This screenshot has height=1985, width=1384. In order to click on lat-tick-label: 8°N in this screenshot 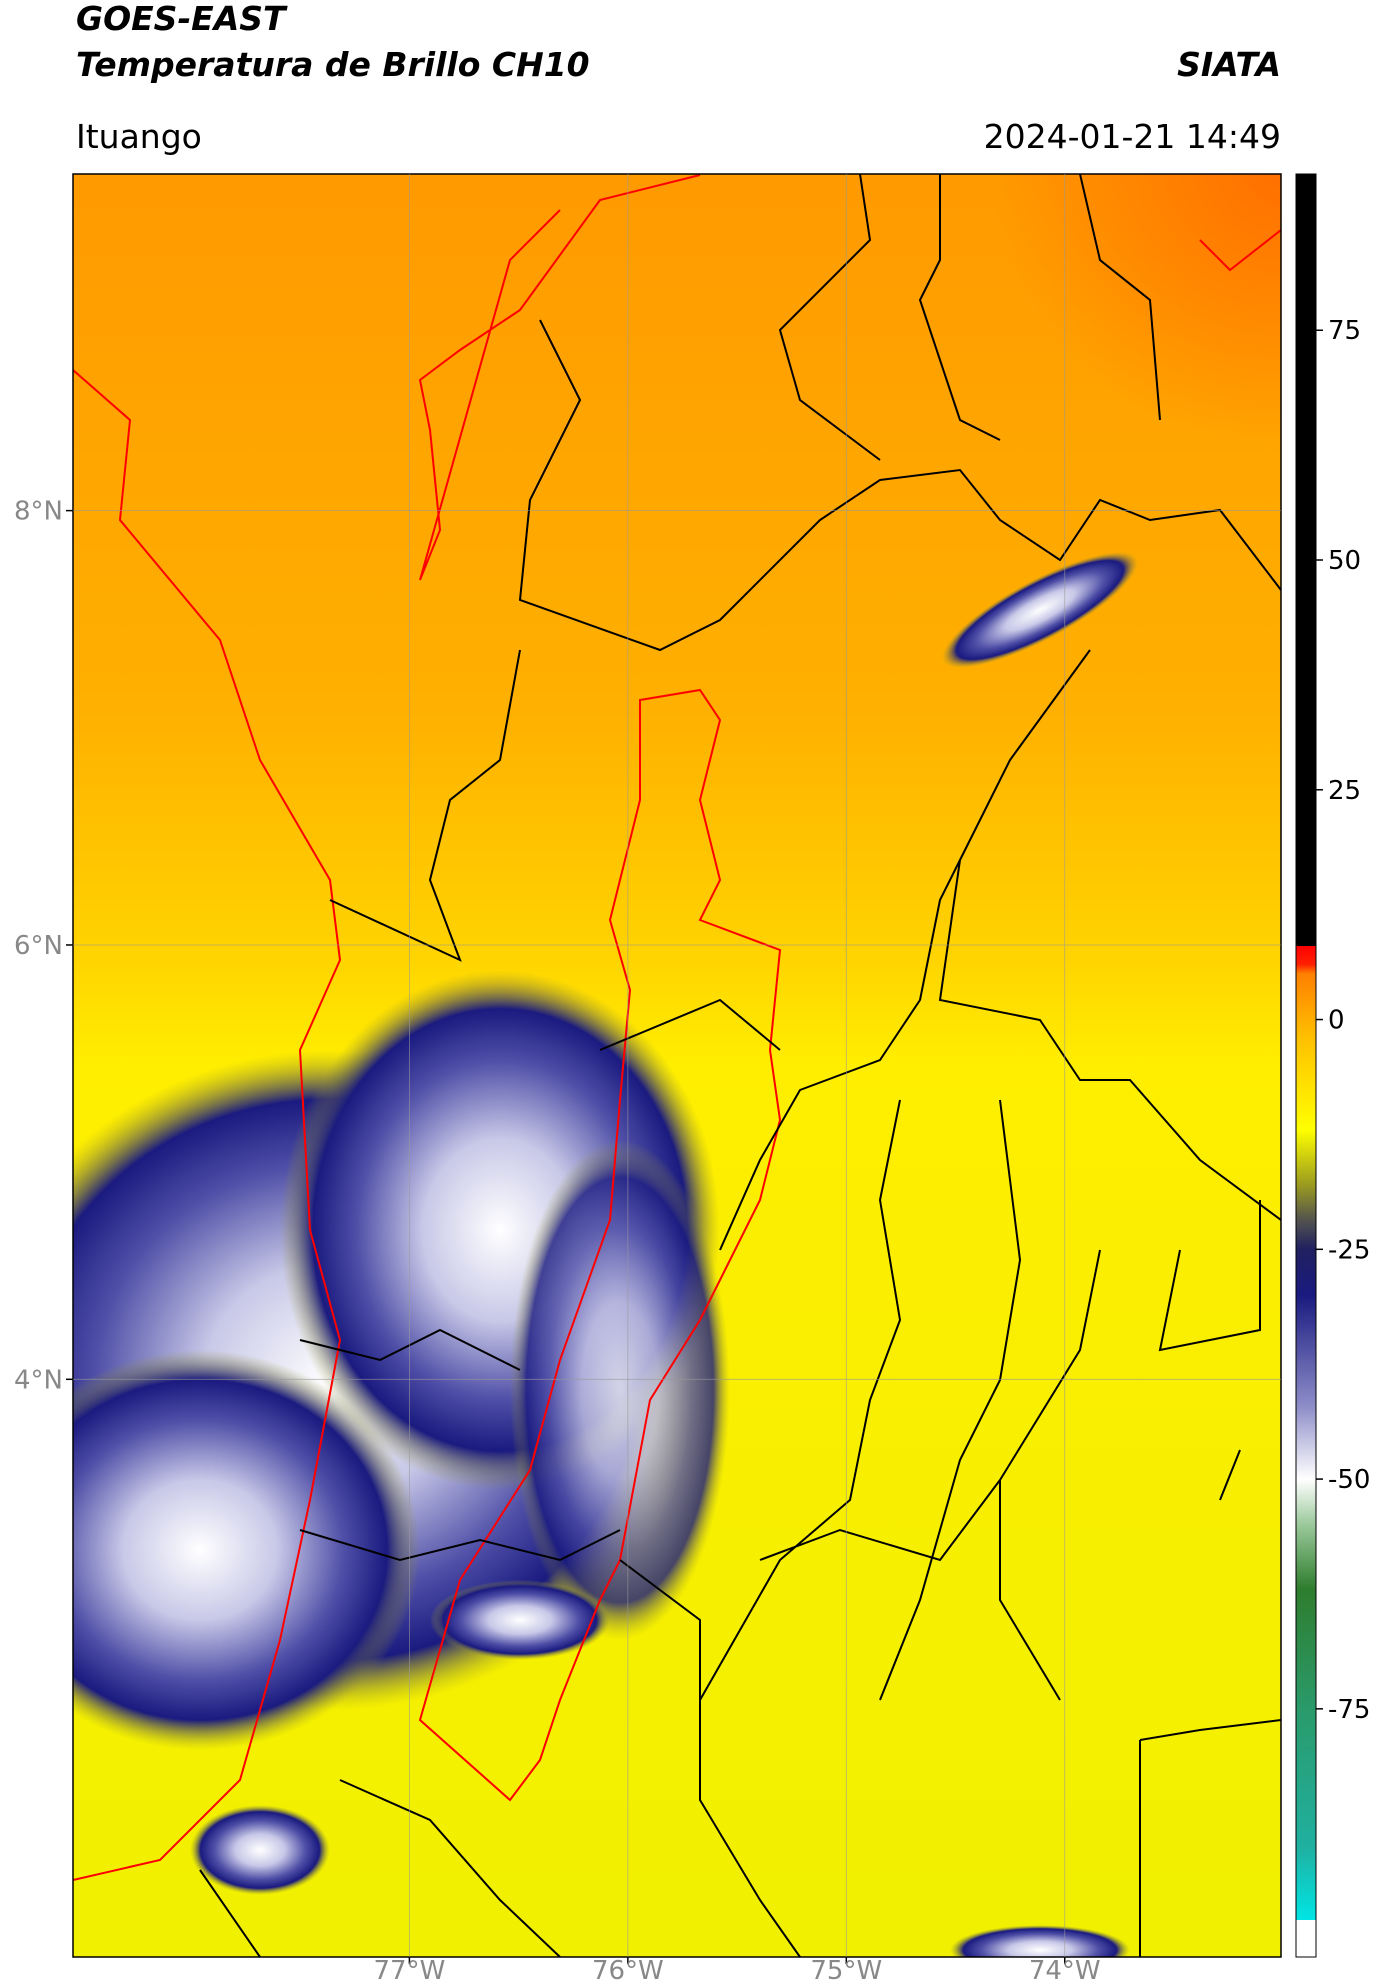, I will do `click(38, 512)`.